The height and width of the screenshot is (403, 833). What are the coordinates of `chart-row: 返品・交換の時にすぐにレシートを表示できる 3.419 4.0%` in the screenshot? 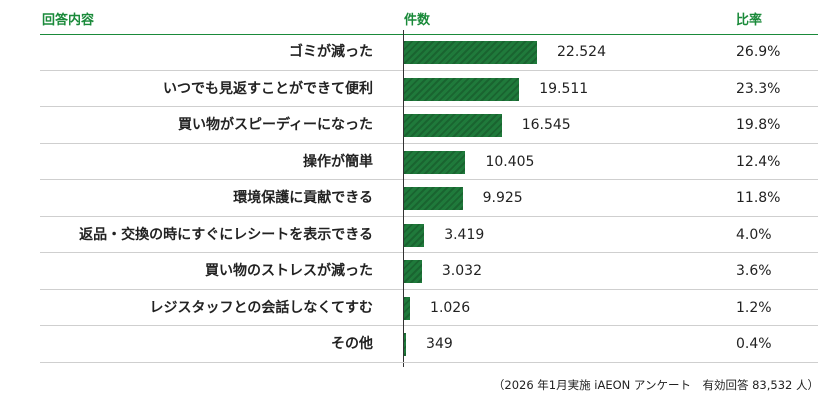 It's located at (429, 235).